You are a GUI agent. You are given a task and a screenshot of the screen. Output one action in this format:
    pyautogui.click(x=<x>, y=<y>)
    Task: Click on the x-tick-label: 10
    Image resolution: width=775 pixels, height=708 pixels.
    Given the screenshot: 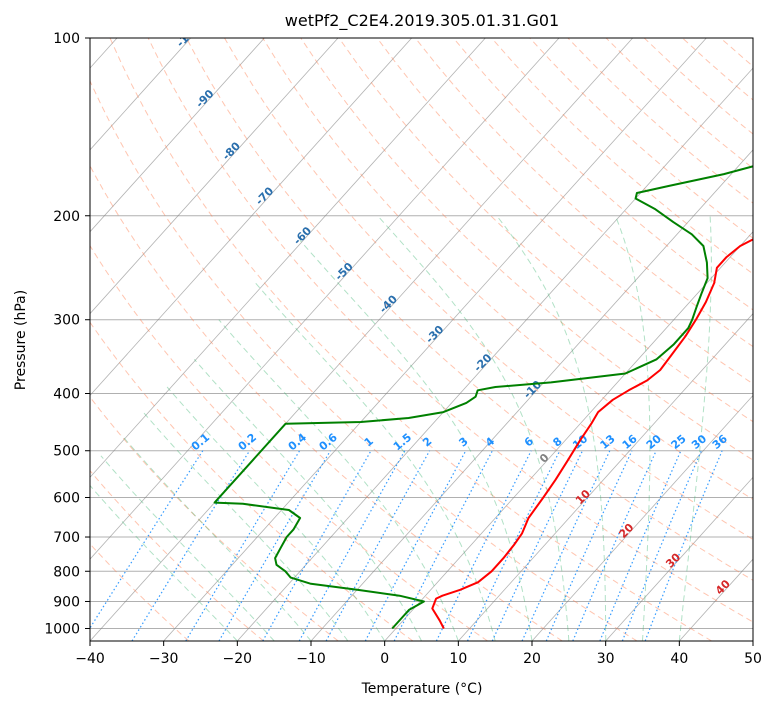 What is the action you would take?
    pyautogui.click(x=458, y=659)
    